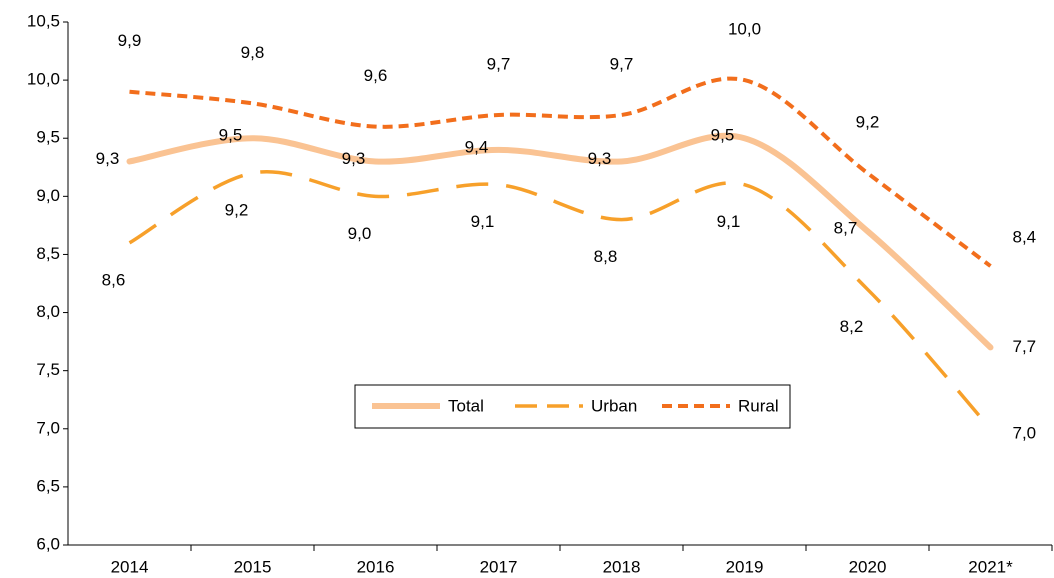 This screenshot has height=578, width=1054. I want to click on y-tick-label: 6,5, so click(48, 485).